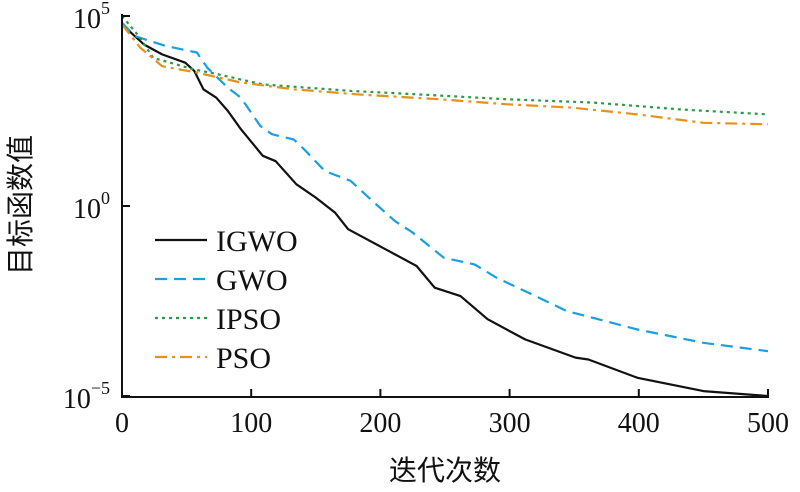 The image size is (800, 492). Describe the element at coordinates (91, 17) in the screenshot. I see `y-tick-label: 10⁵` at that location.